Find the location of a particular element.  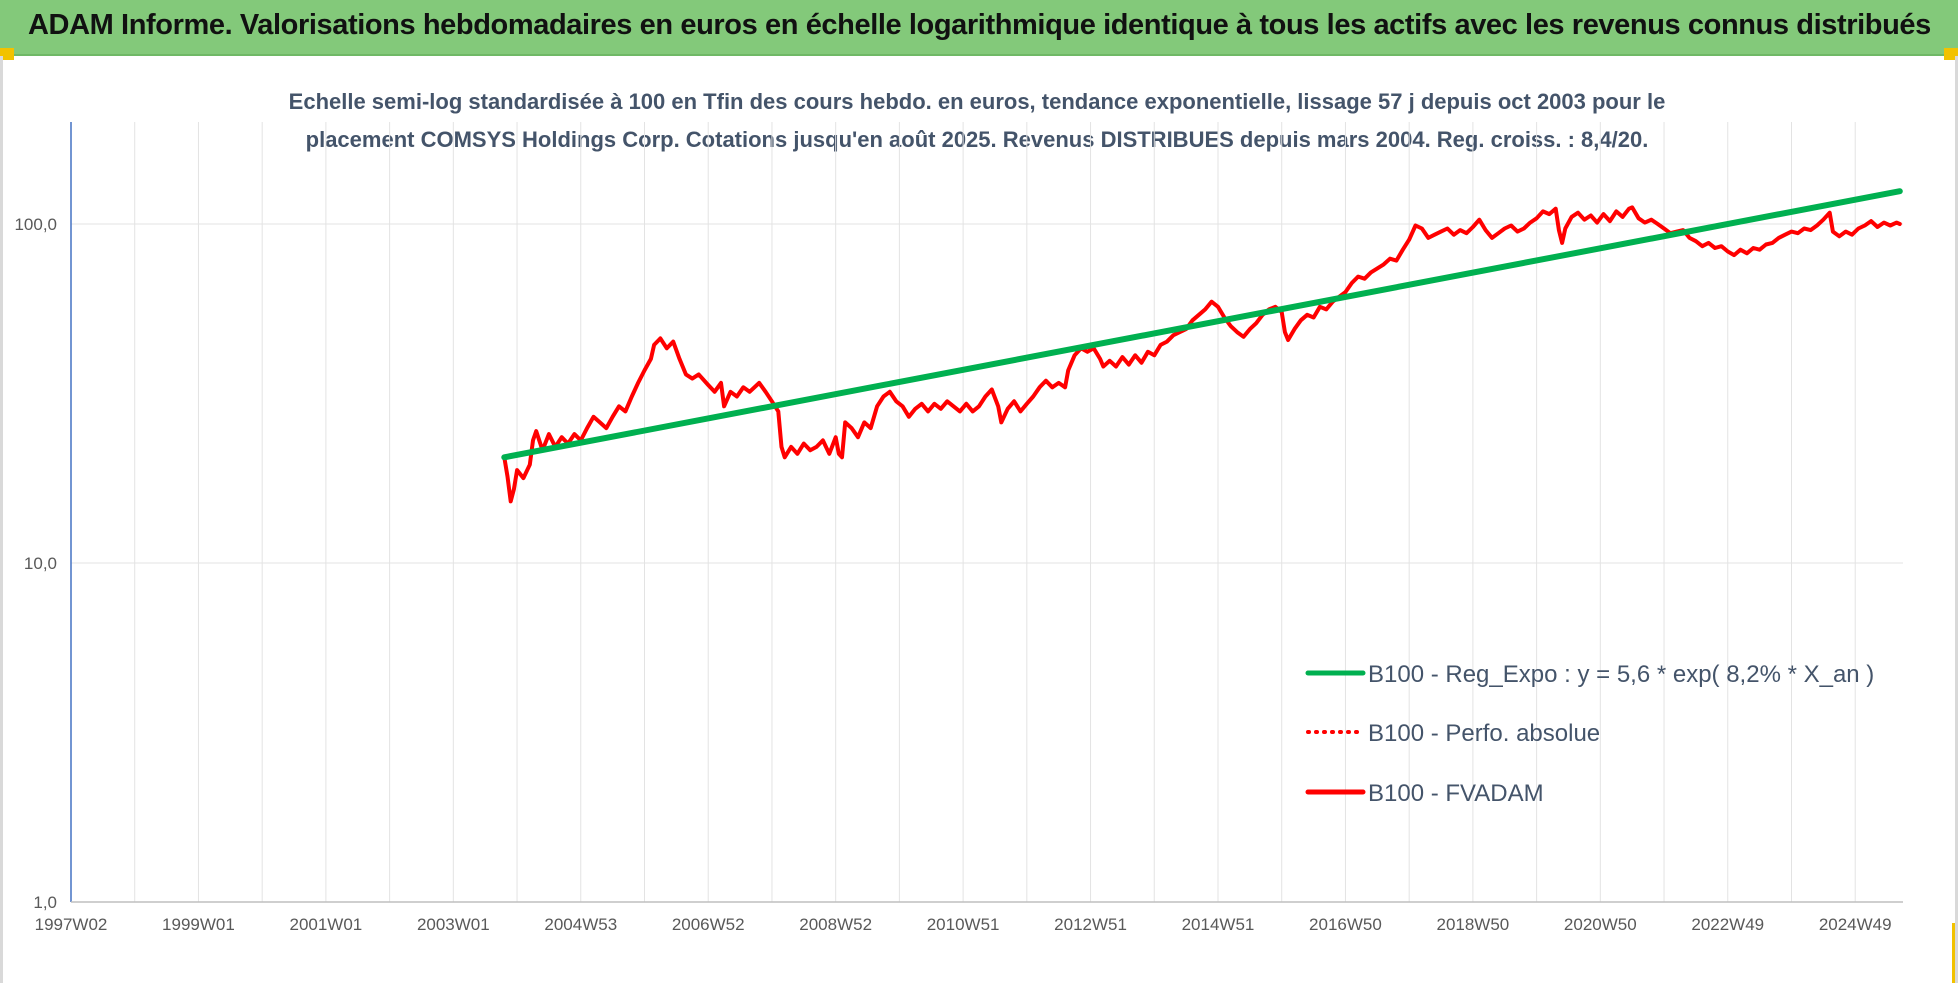

x-tick-label: 2018W50 is located at coordinates (1472, 924).